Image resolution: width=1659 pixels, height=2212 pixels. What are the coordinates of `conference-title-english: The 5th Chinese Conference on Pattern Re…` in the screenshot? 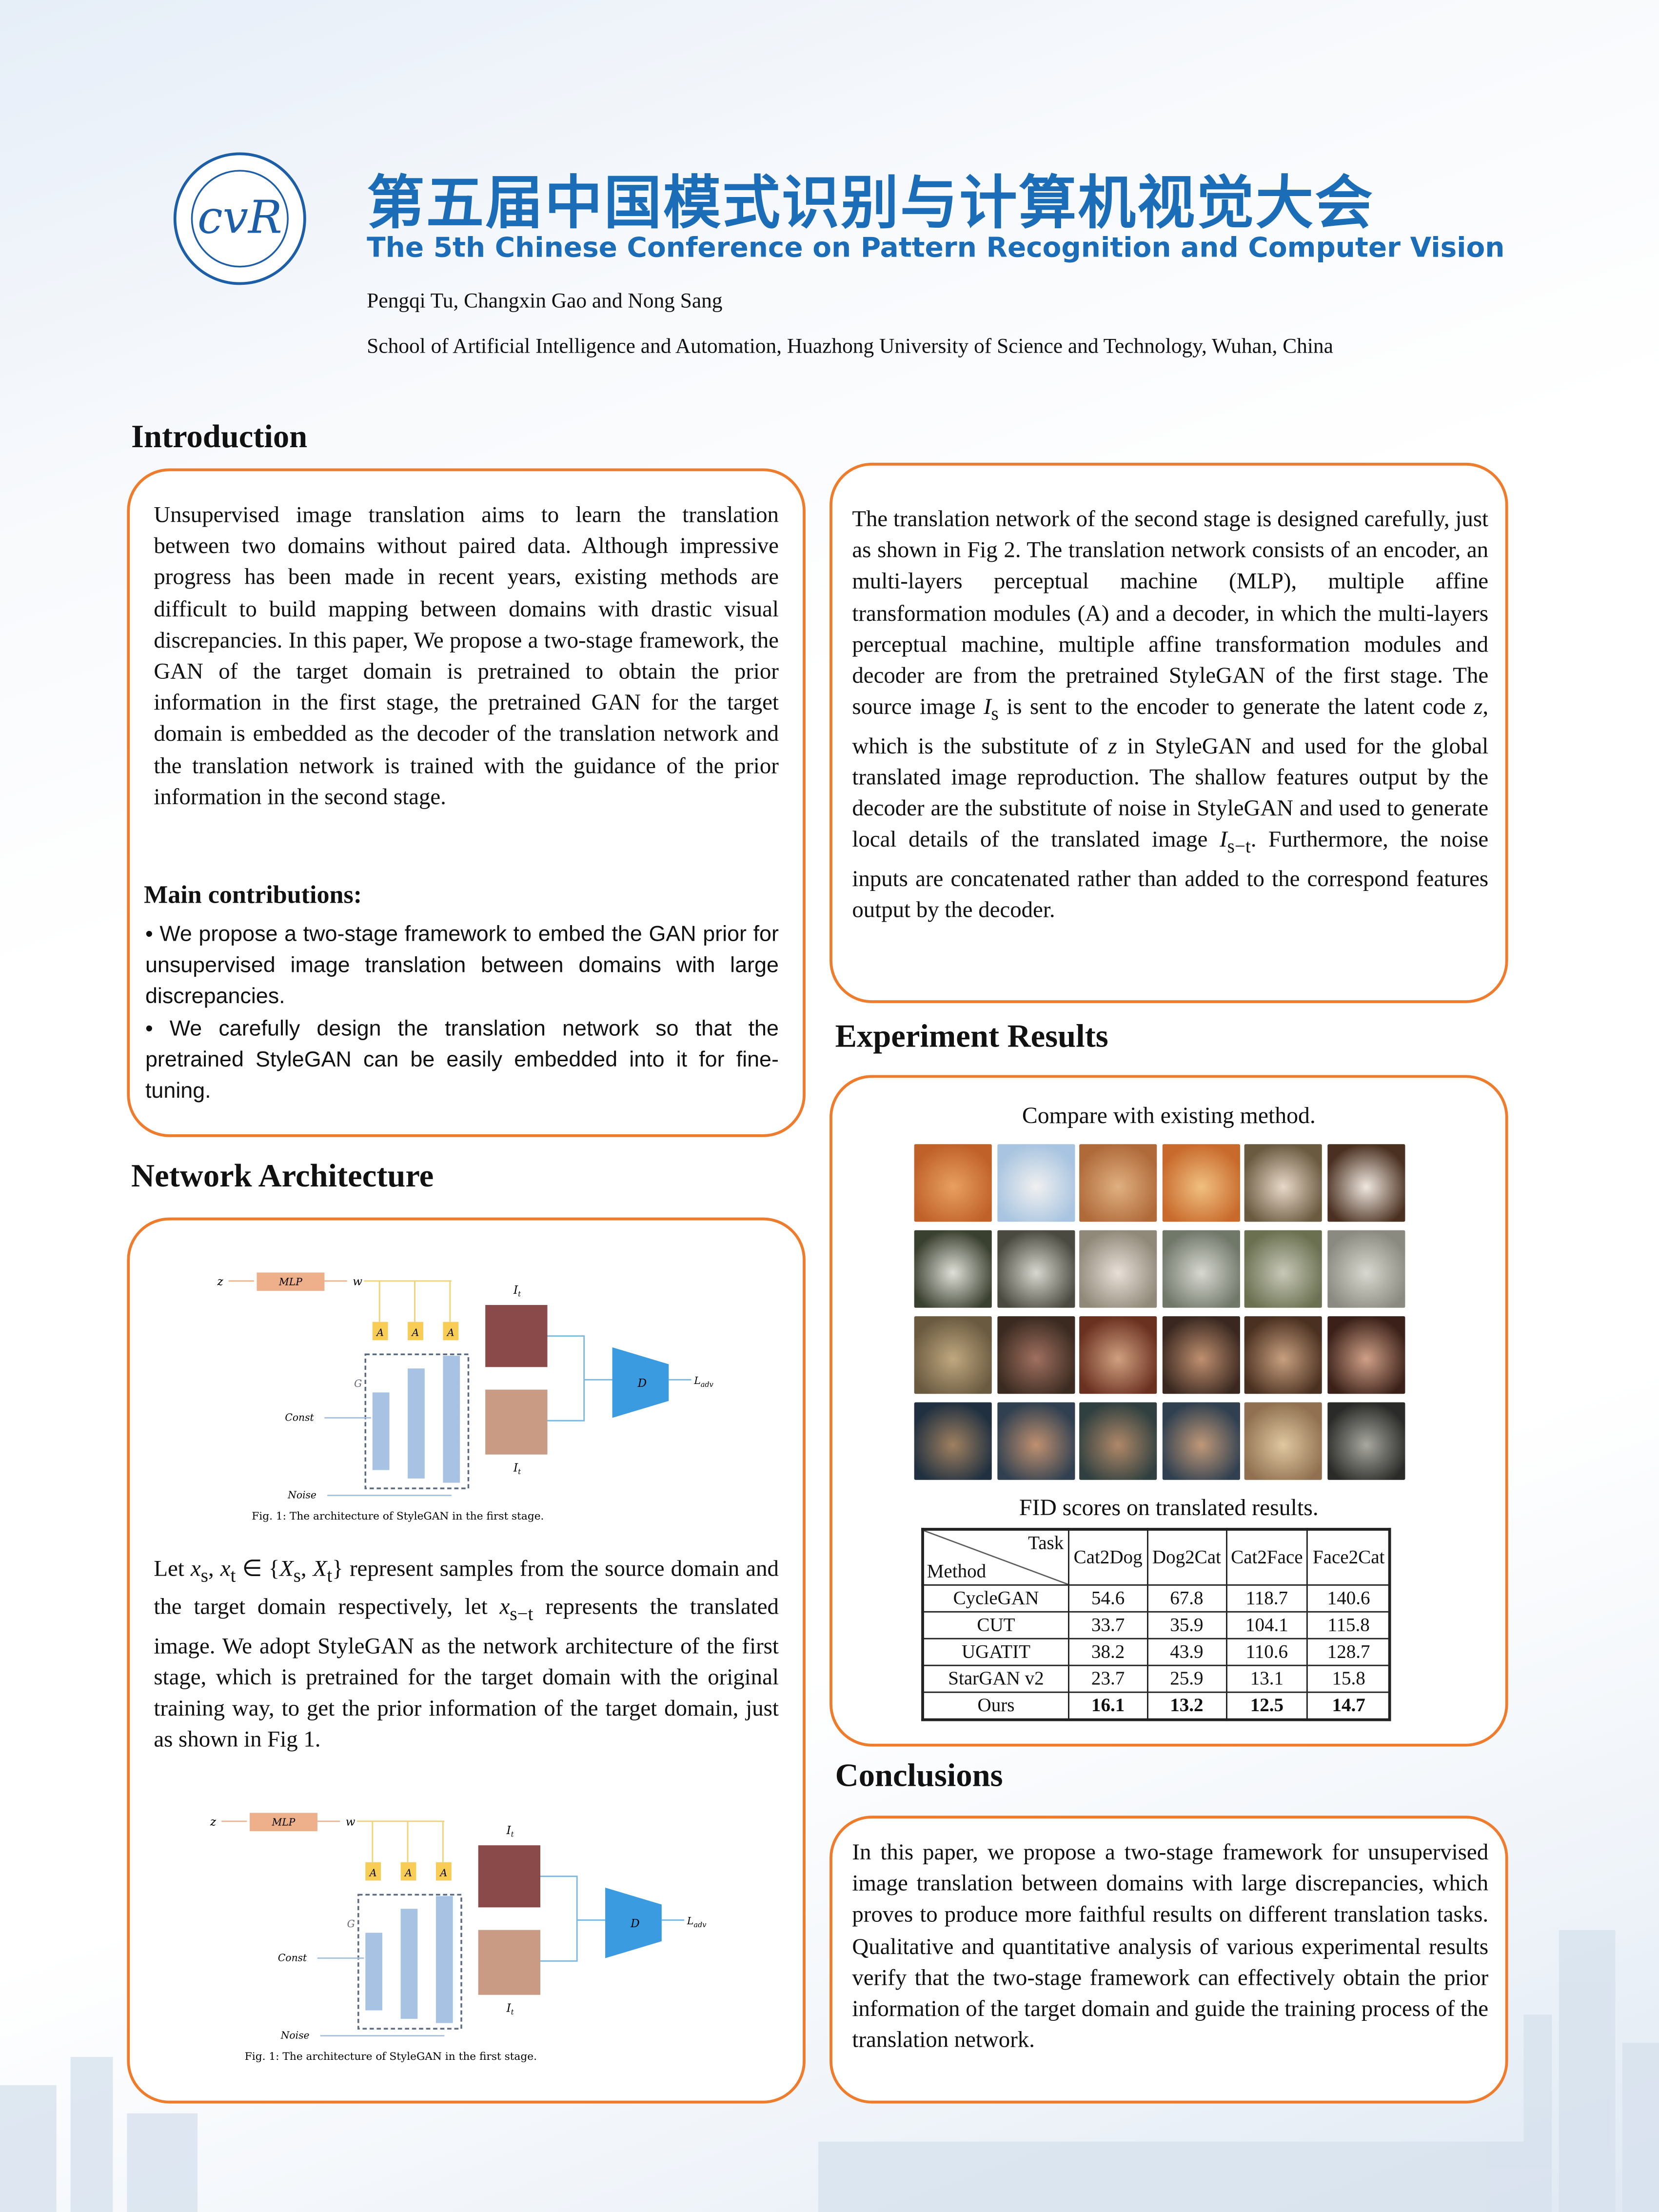 It's located at (936, 247).